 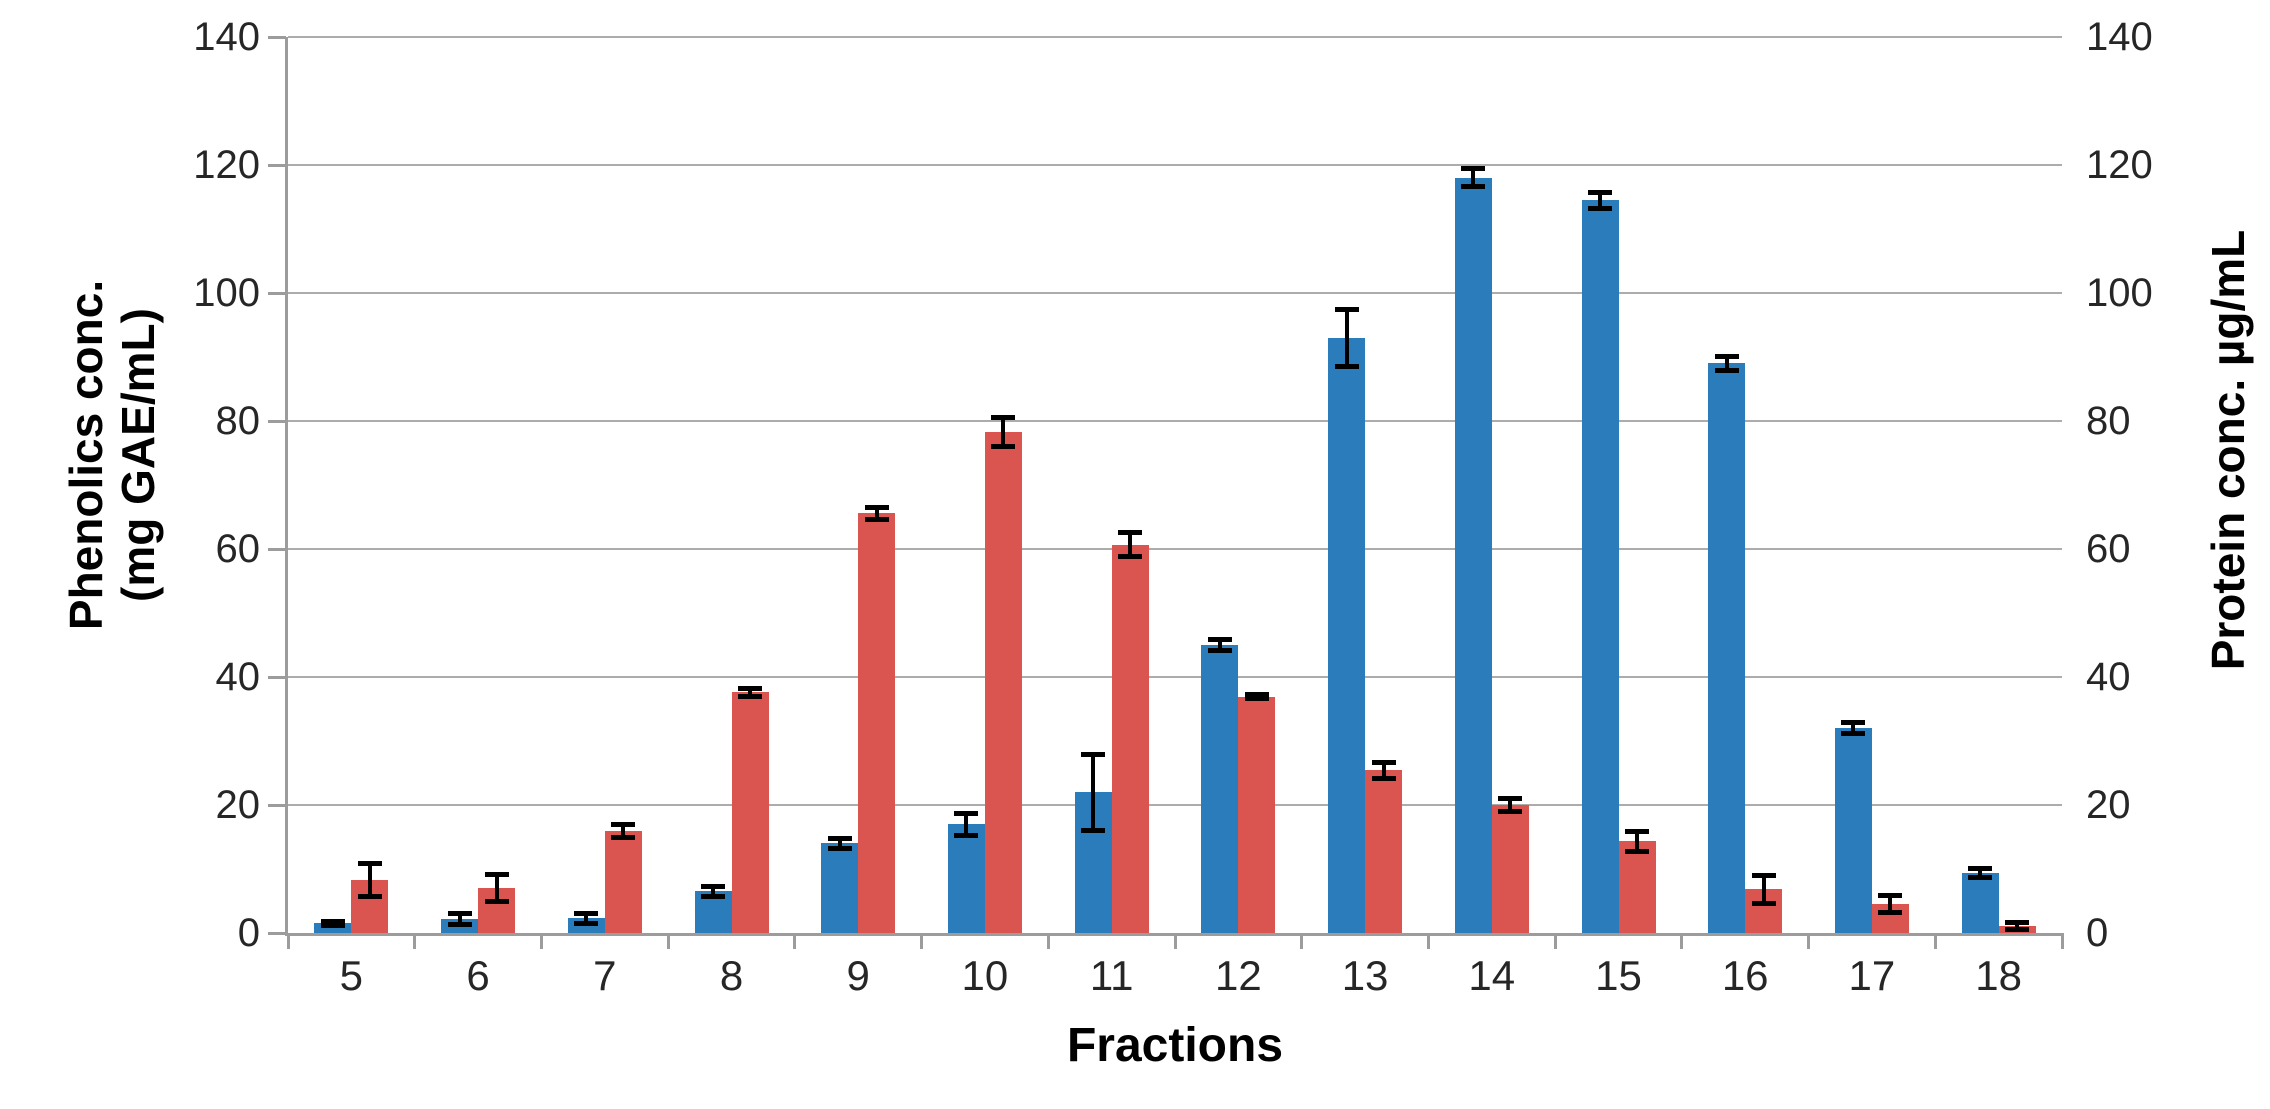 I want to click on y-tick-label-right-0: 0, so click(x=2097, y=933).